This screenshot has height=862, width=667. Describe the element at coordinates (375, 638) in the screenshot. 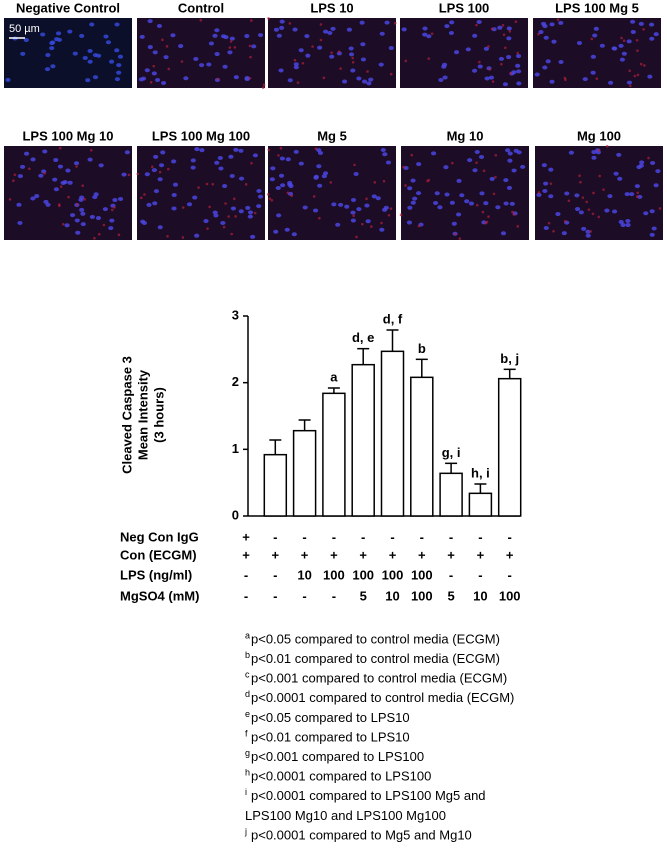

I see `footnote-text: p<0.05 compared to control media (ECGM)` at that location.